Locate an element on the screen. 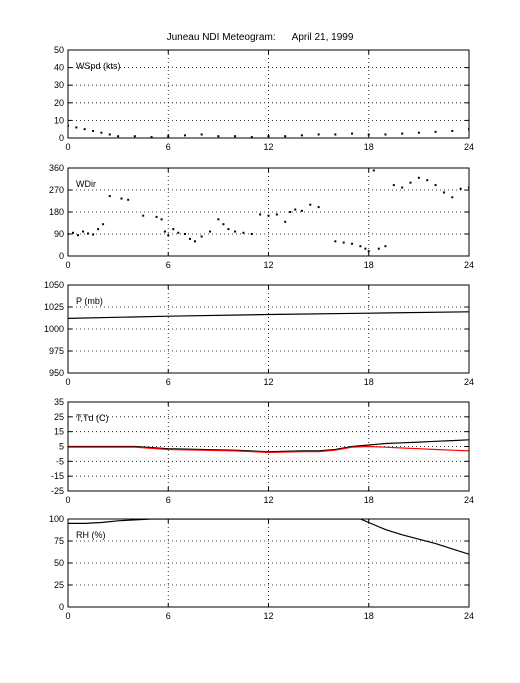  panel-label: T,Td (C) is located at coordinates (92, 418).